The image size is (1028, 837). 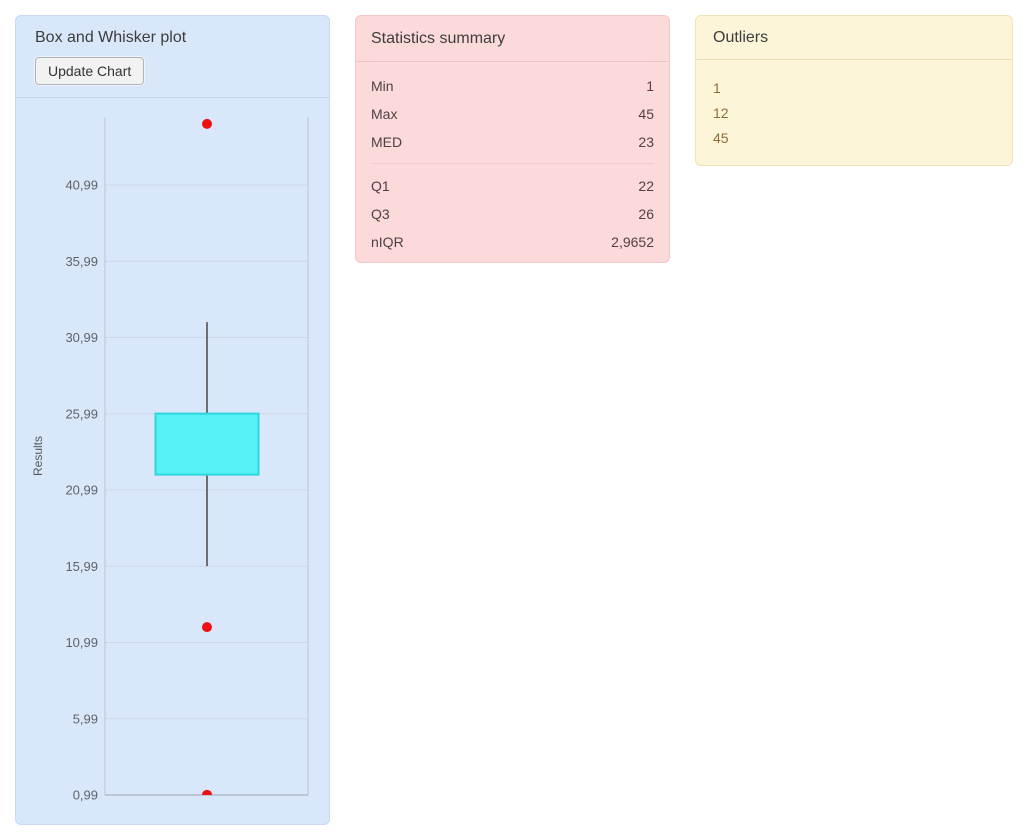 I want to click on outlier-value: 1, so click(x=717, y=88).